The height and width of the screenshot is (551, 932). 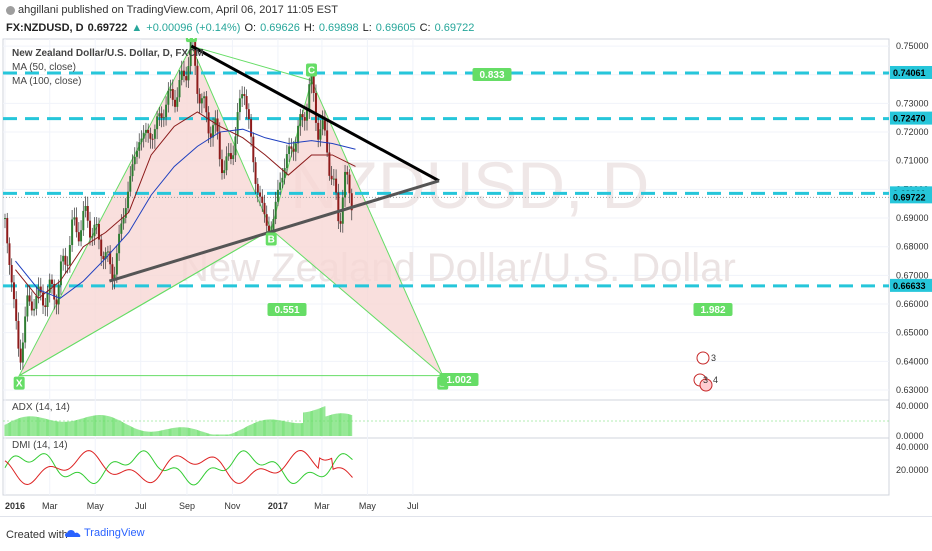 I want to click on dmi-legend: DMI (14, 14), so click(x=40, y=445).